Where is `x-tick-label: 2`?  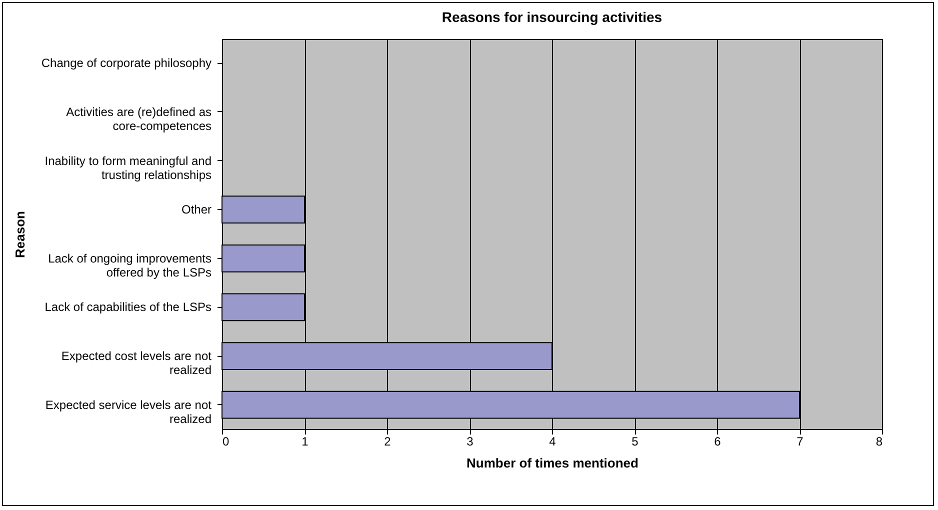 x-tick-label: 2 is located at coordinates (388, 441).